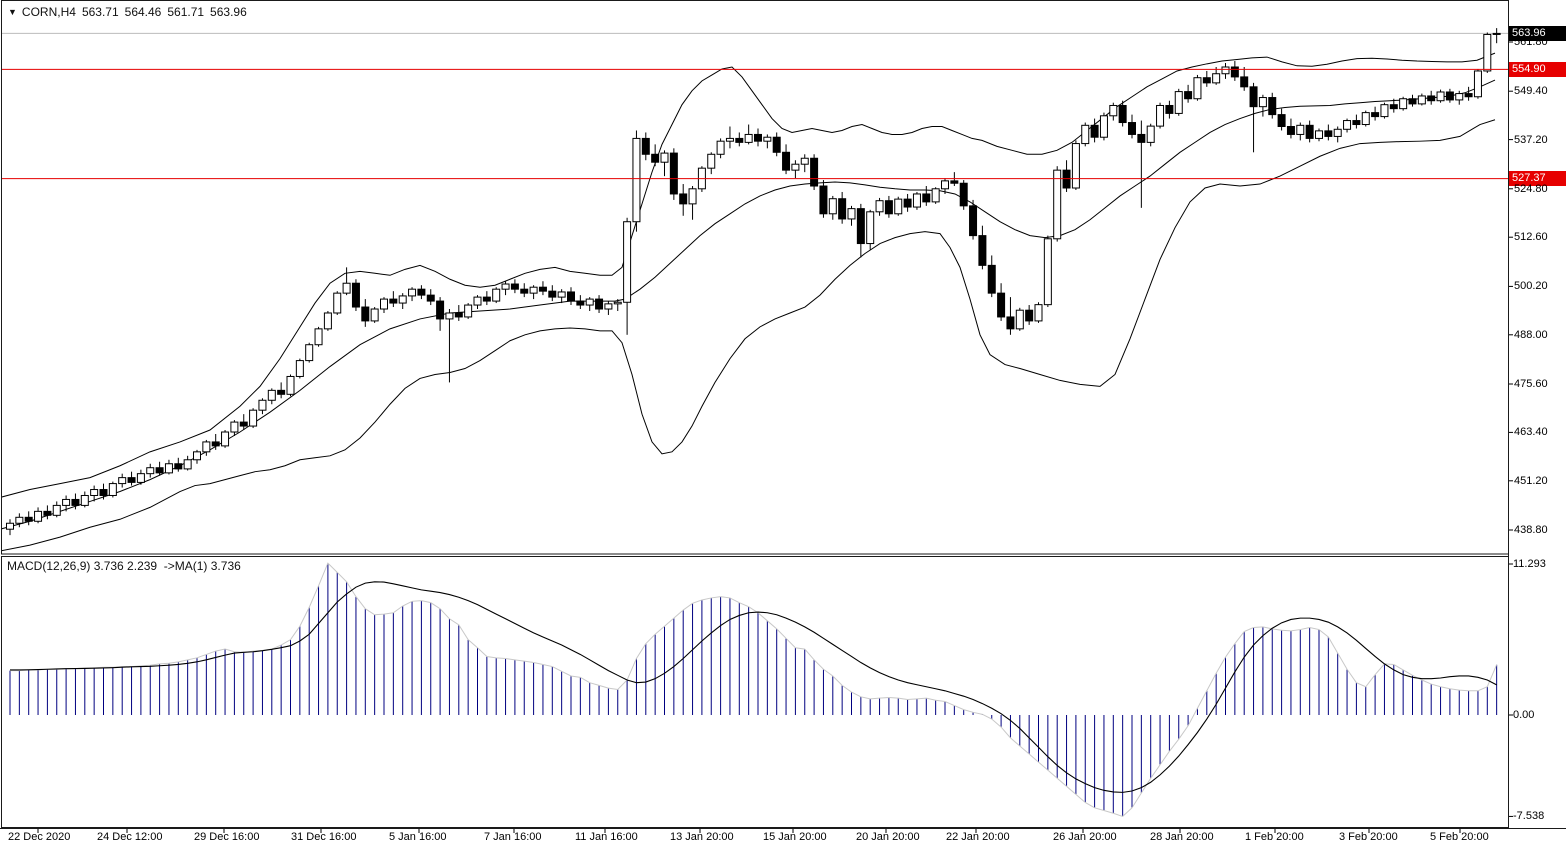 Image resolution: width=1566 pixels, height=850 pixels. What do you see at coordinates (227, 837) in the screenshot?
I see `time-axis-label: 29 Dec 16:00` at bounding box center [227, 837].